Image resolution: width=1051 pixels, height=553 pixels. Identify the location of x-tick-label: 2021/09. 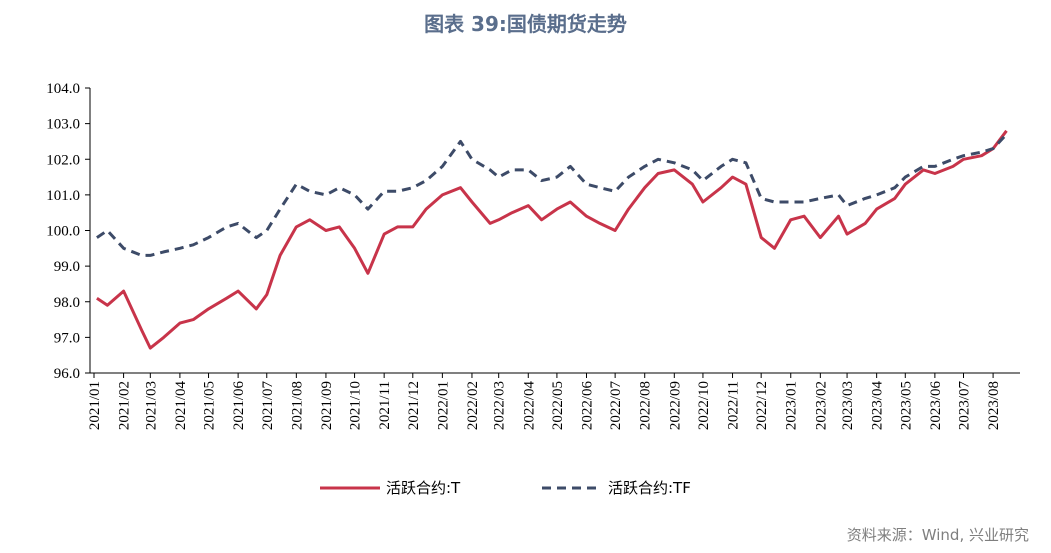
(327, 405).